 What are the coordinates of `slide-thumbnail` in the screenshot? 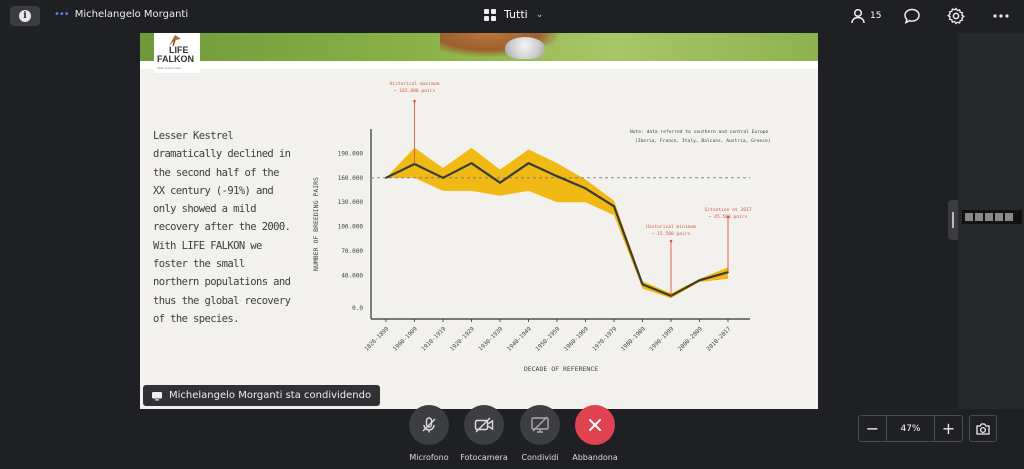 It's located at (992, 217).